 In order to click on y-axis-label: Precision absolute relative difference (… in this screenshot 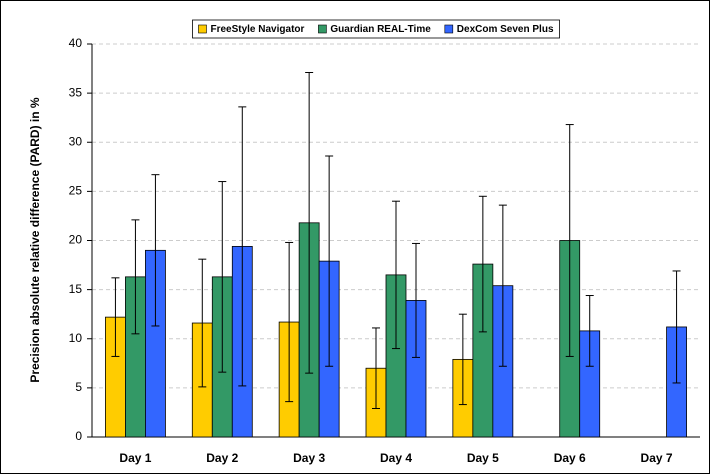, I will do `click(35, 240)`.